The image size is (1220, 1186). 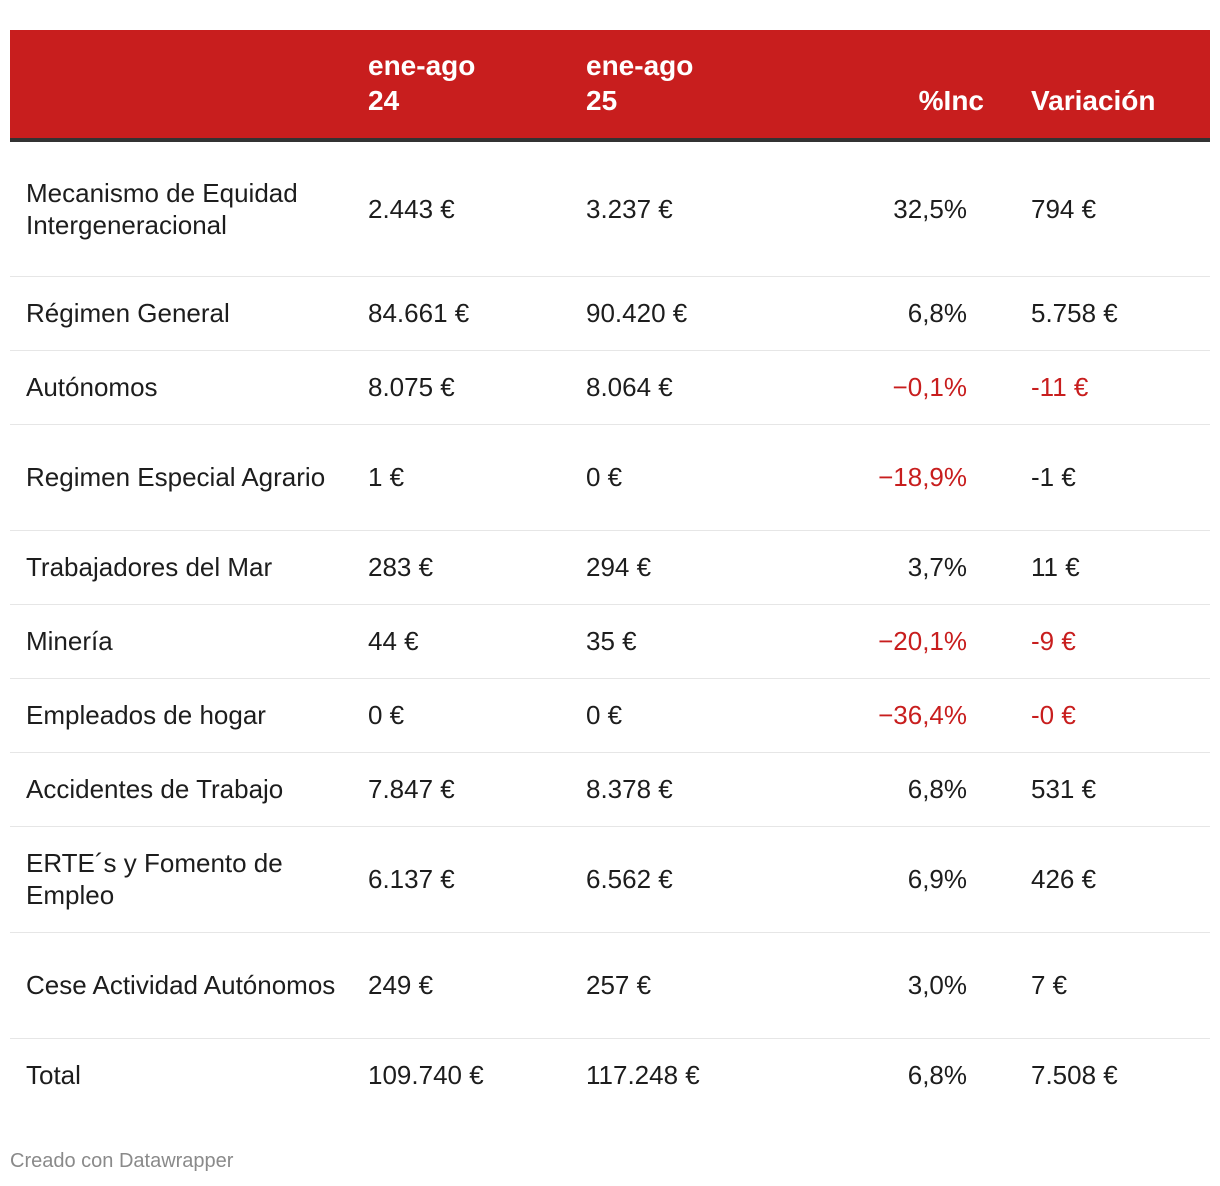 I want to click on cell-ene-ago-24: 6.137 €, so click(x=461, y=879).